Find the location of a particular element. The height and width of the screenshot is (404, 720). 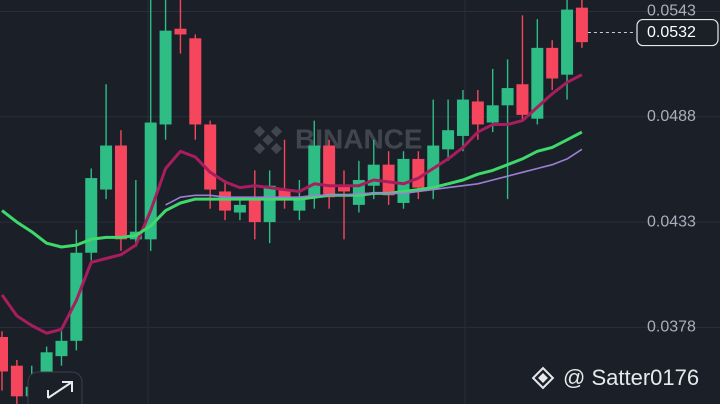

current-price-box is located at coordinates (677, 32).